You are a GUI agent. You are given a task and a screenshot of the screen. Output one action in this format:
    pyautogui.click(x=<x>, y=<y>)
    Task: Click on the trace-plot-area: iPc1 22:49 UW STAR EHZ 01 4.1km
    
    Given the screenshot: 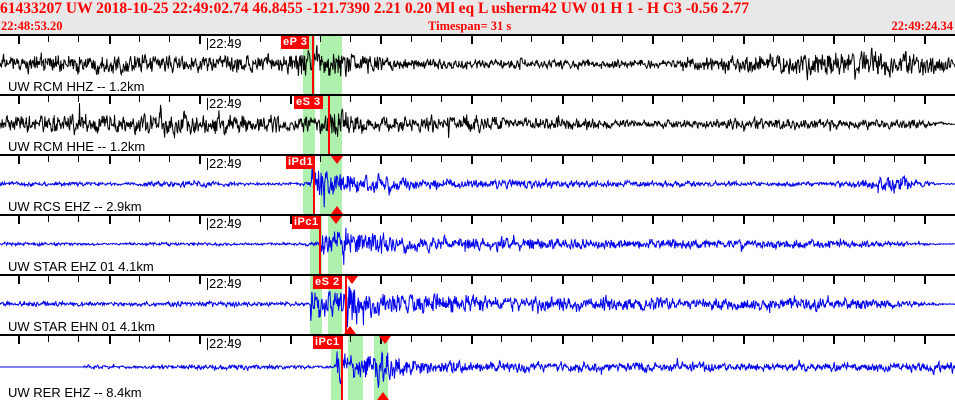 What is the action you would take?
    pyautogui.click(x=477, y=245)
    